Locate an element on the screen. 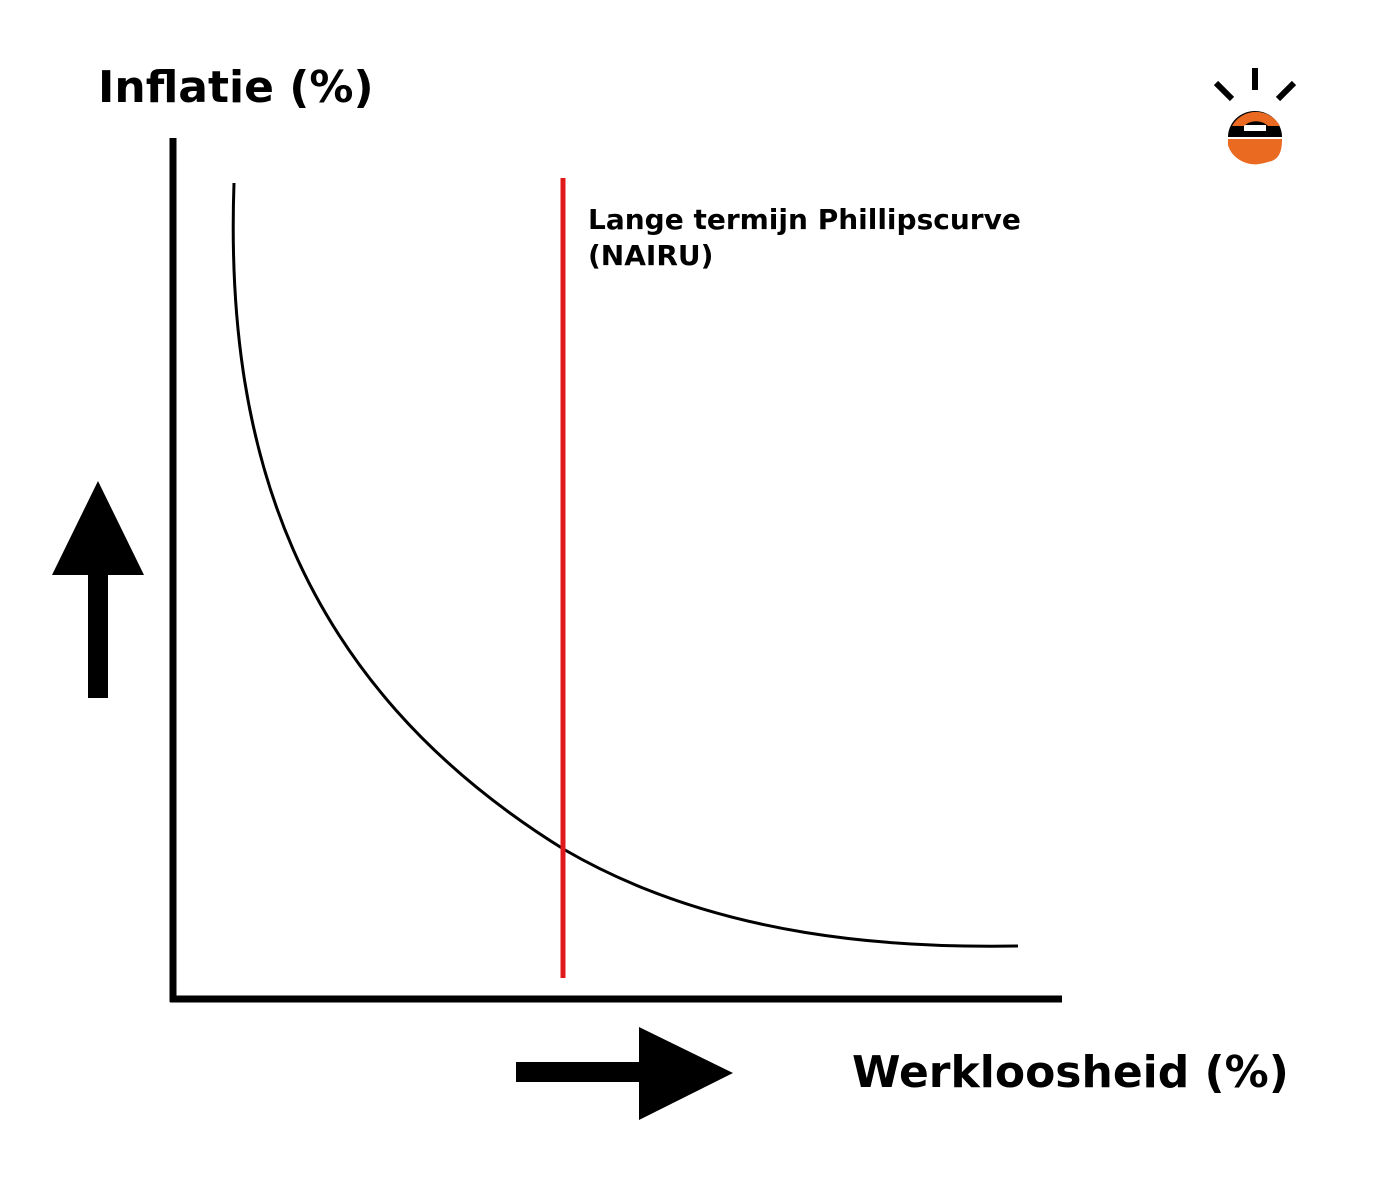  arrow-up-icon is located at coordinates (98, 589).